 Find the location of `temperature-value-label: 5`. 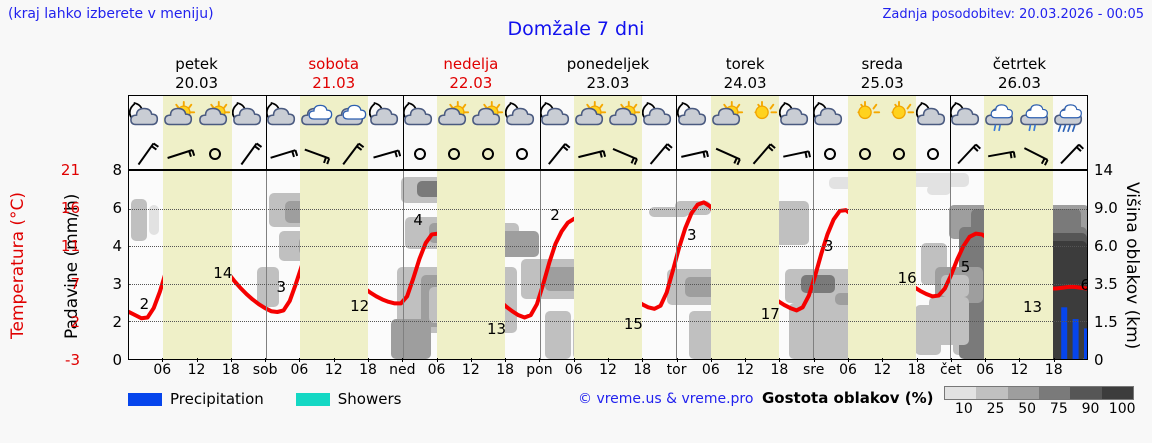

temperature-value-label: 5 is located at coordinates (965, 267).